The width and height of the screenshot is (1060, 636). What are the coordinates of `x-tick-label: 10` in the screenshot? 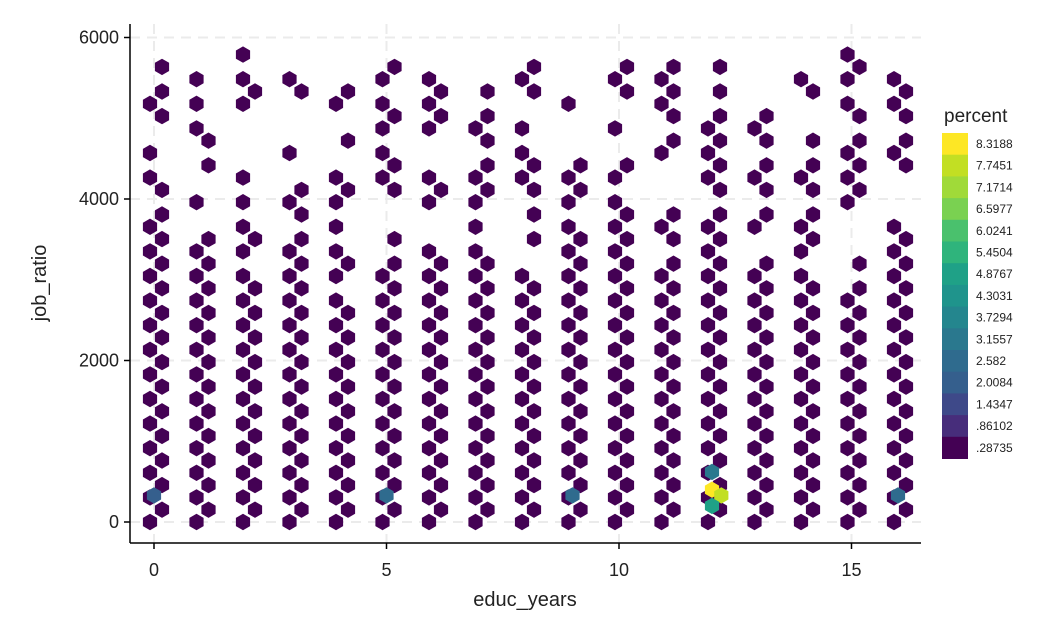 It's located at (619, 570).